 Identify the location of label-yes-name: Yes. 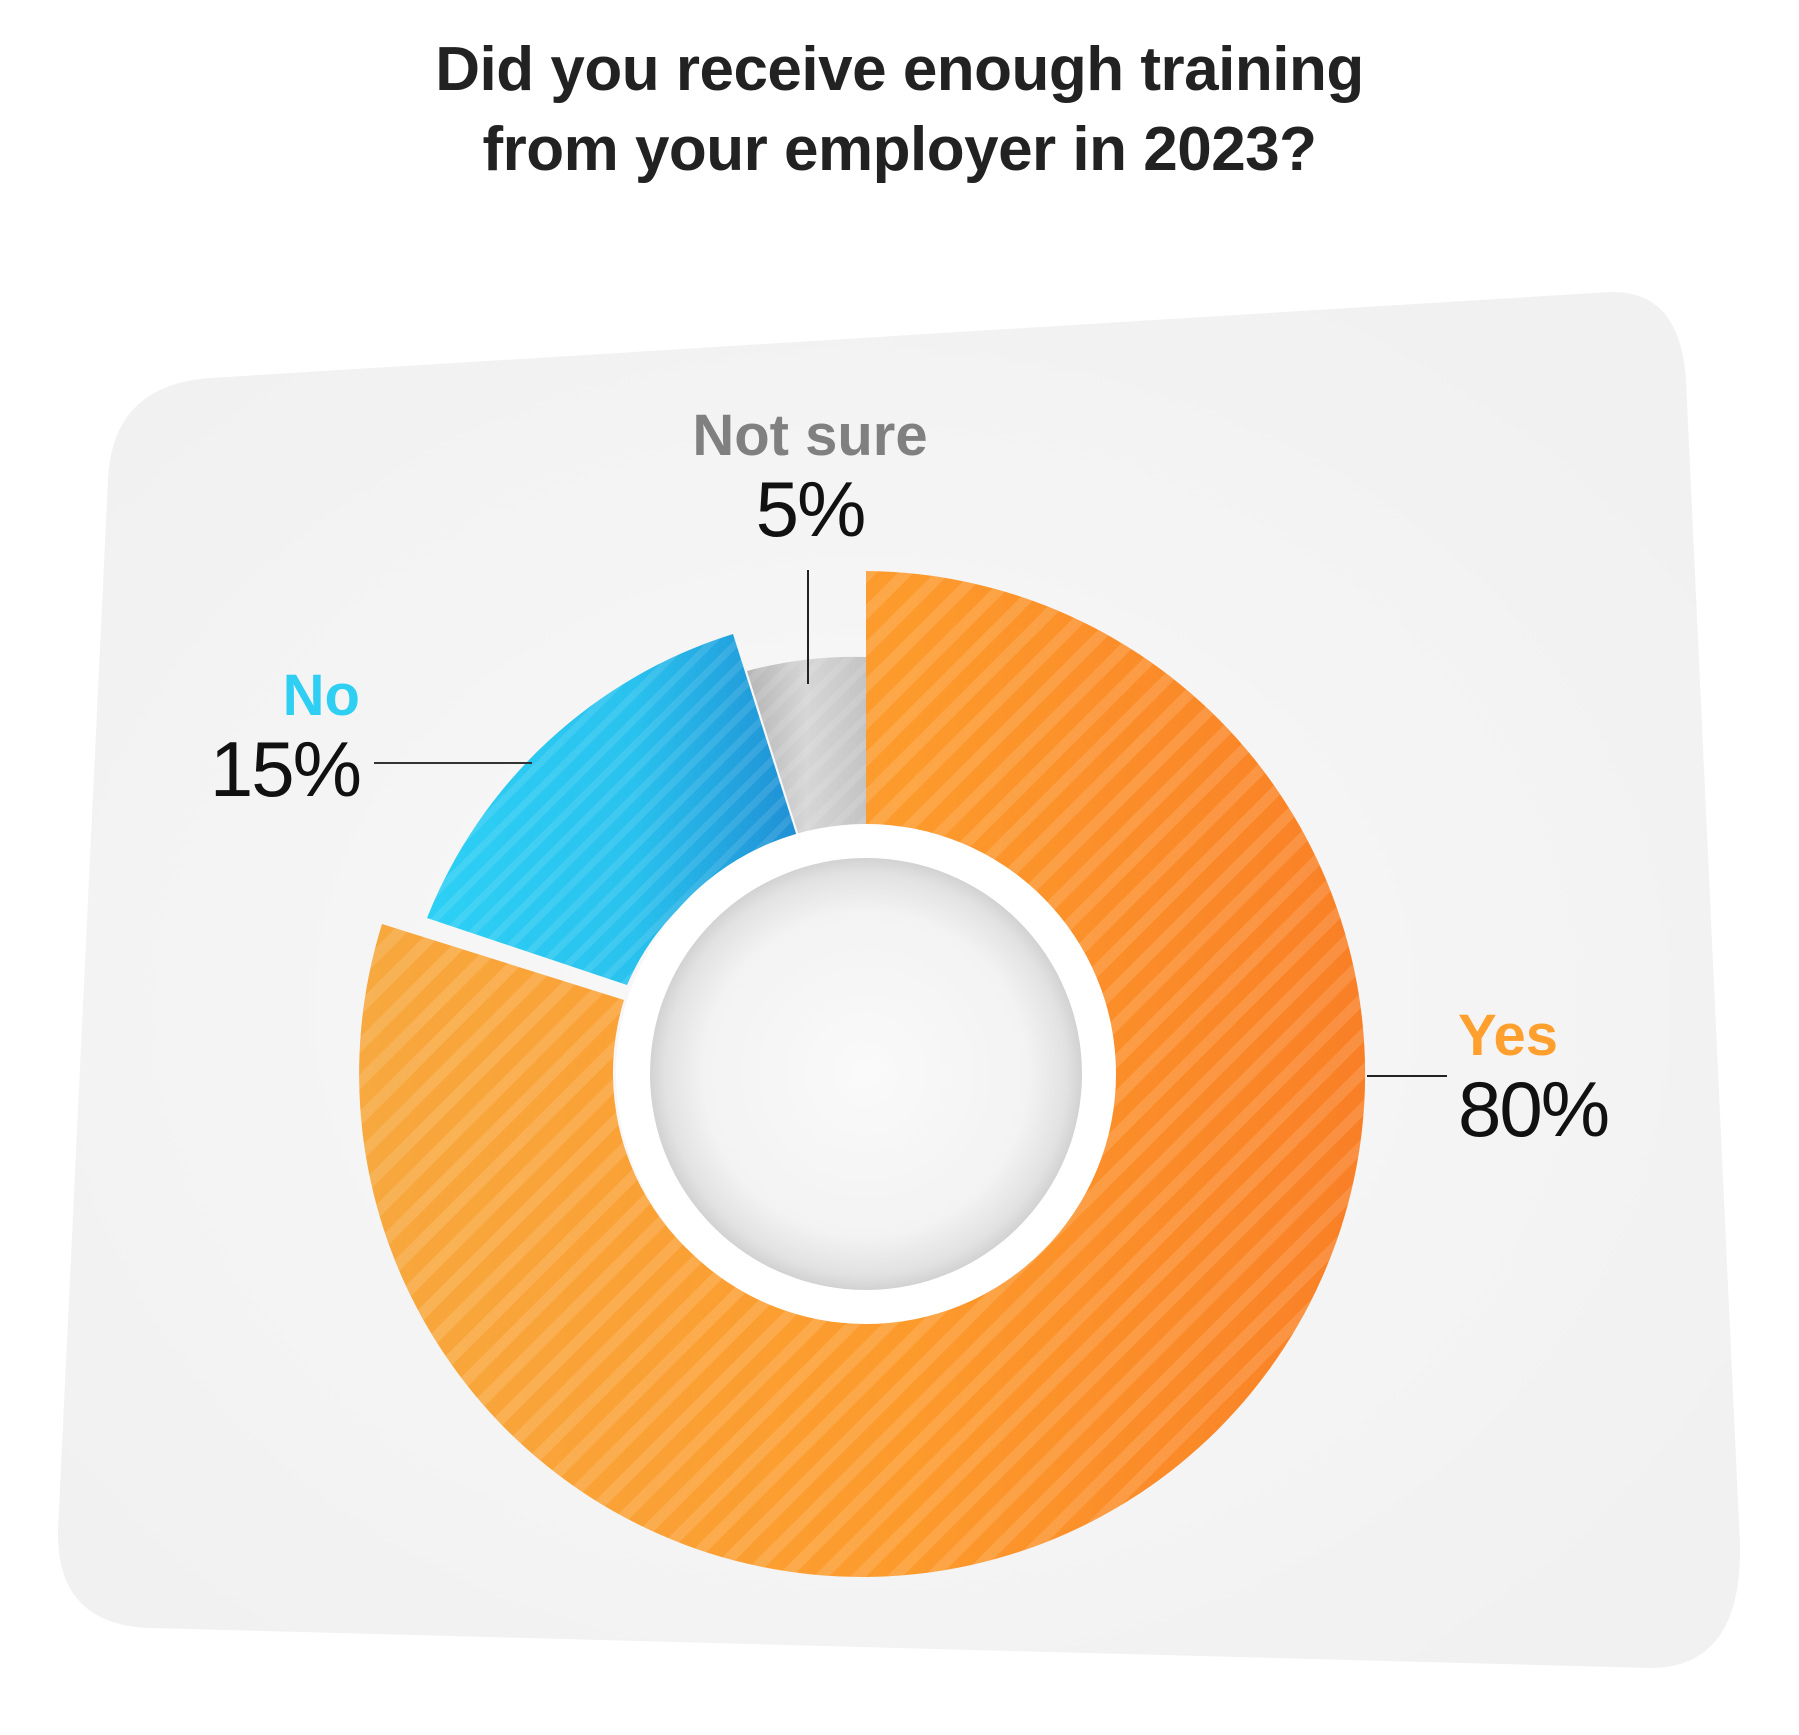
(1508, 1035).